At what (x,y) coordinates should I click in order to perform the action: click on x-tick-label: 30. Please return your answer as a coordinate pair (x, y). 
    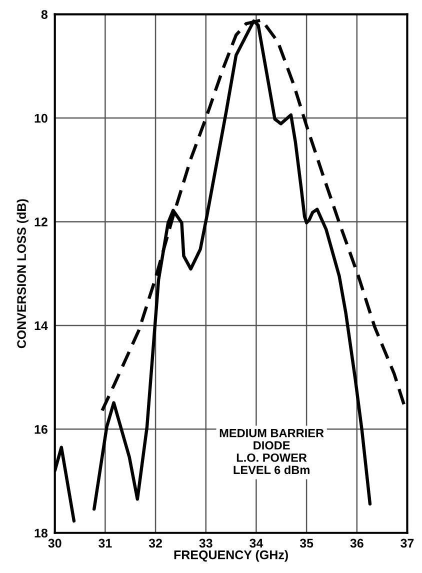
    Looking at the image, I should click on (55, 543).